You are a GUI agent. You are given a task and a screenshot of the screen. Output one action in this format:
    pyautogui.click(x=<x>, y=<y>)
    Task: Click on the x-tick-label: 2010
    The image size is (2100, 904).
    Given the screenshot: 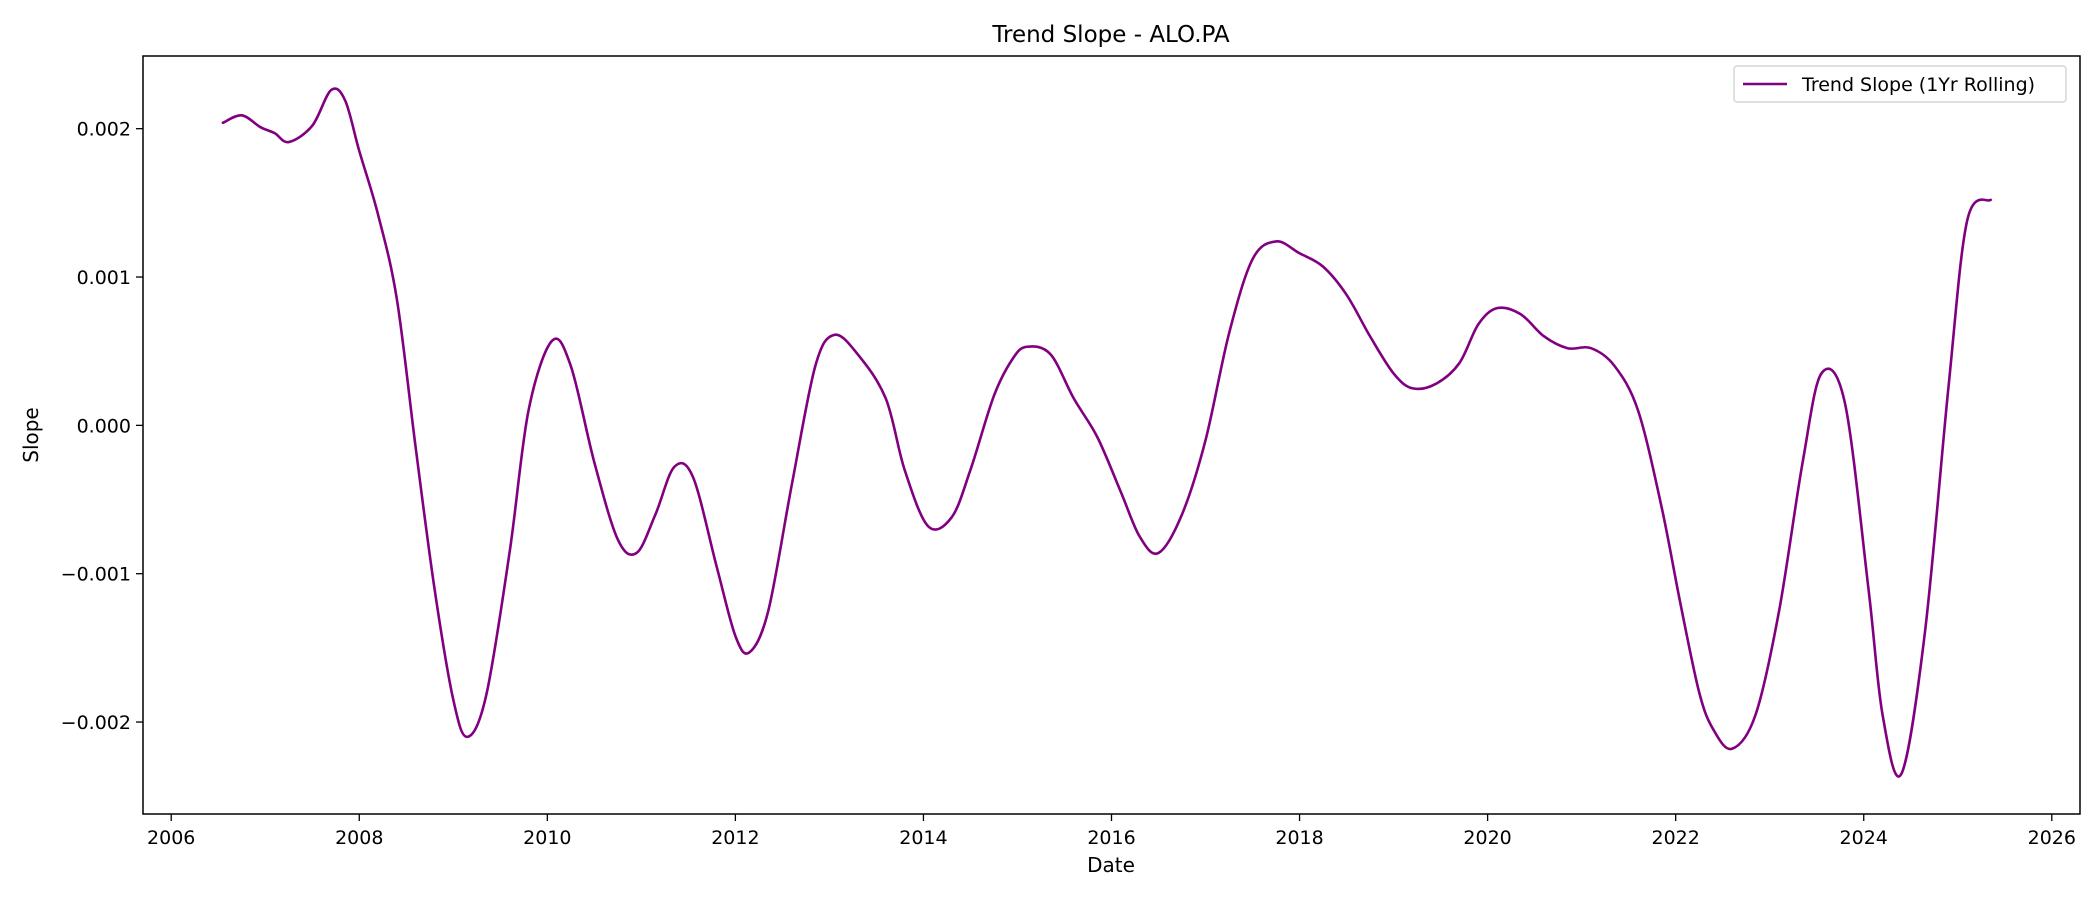 What is the action you would take?
    pyautogui.click(x=547, y=838)
    